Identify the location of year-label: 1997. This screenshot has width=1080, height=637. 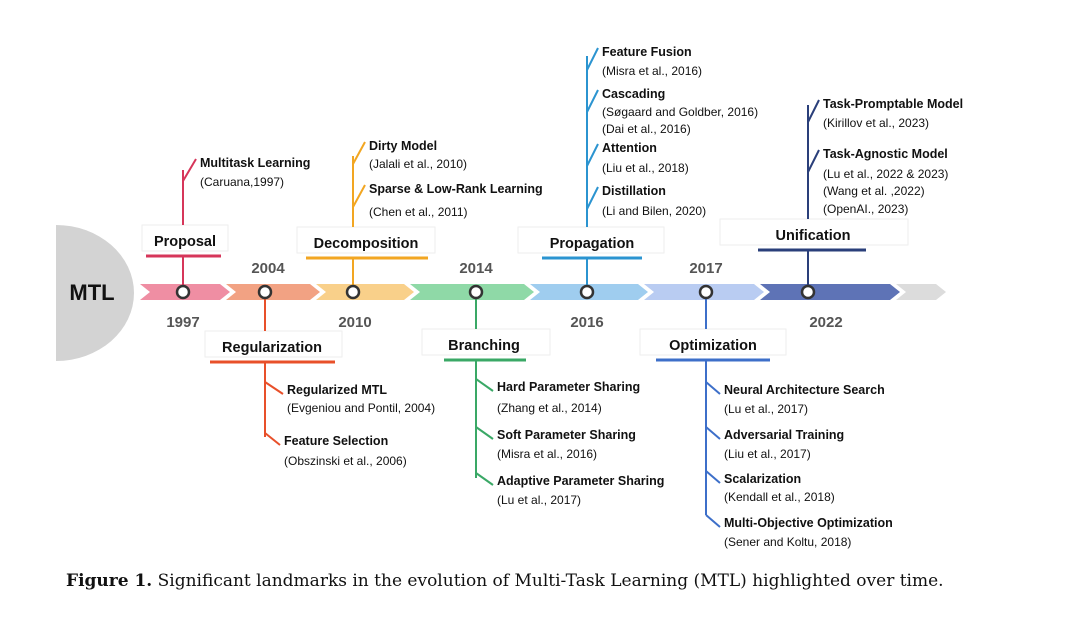
(182, 322).